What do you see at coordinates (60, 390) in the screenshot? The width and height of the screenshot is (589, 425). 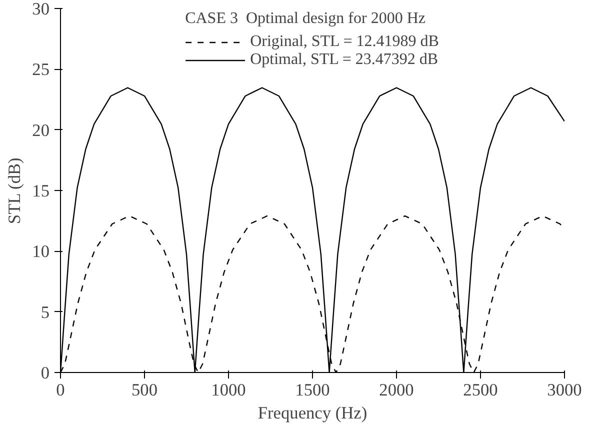 I see `x-tick-label: 0` at bounding box center [60, 390].